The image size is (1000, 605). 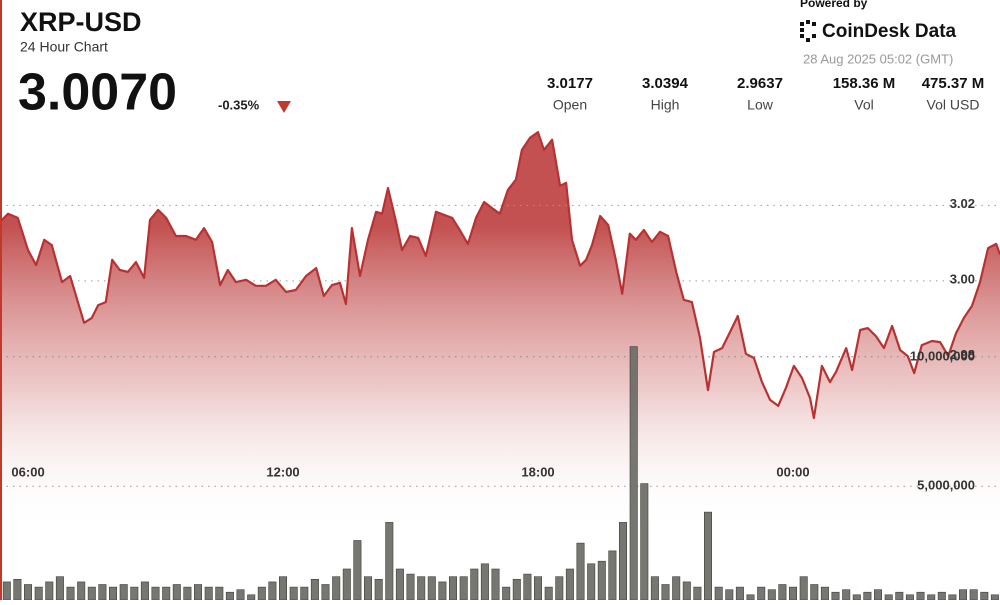 What do you see at coordinates (792, 471) in the screenshot?
I see `x-tick-label: 00:00` at bounding box center [792, 471].